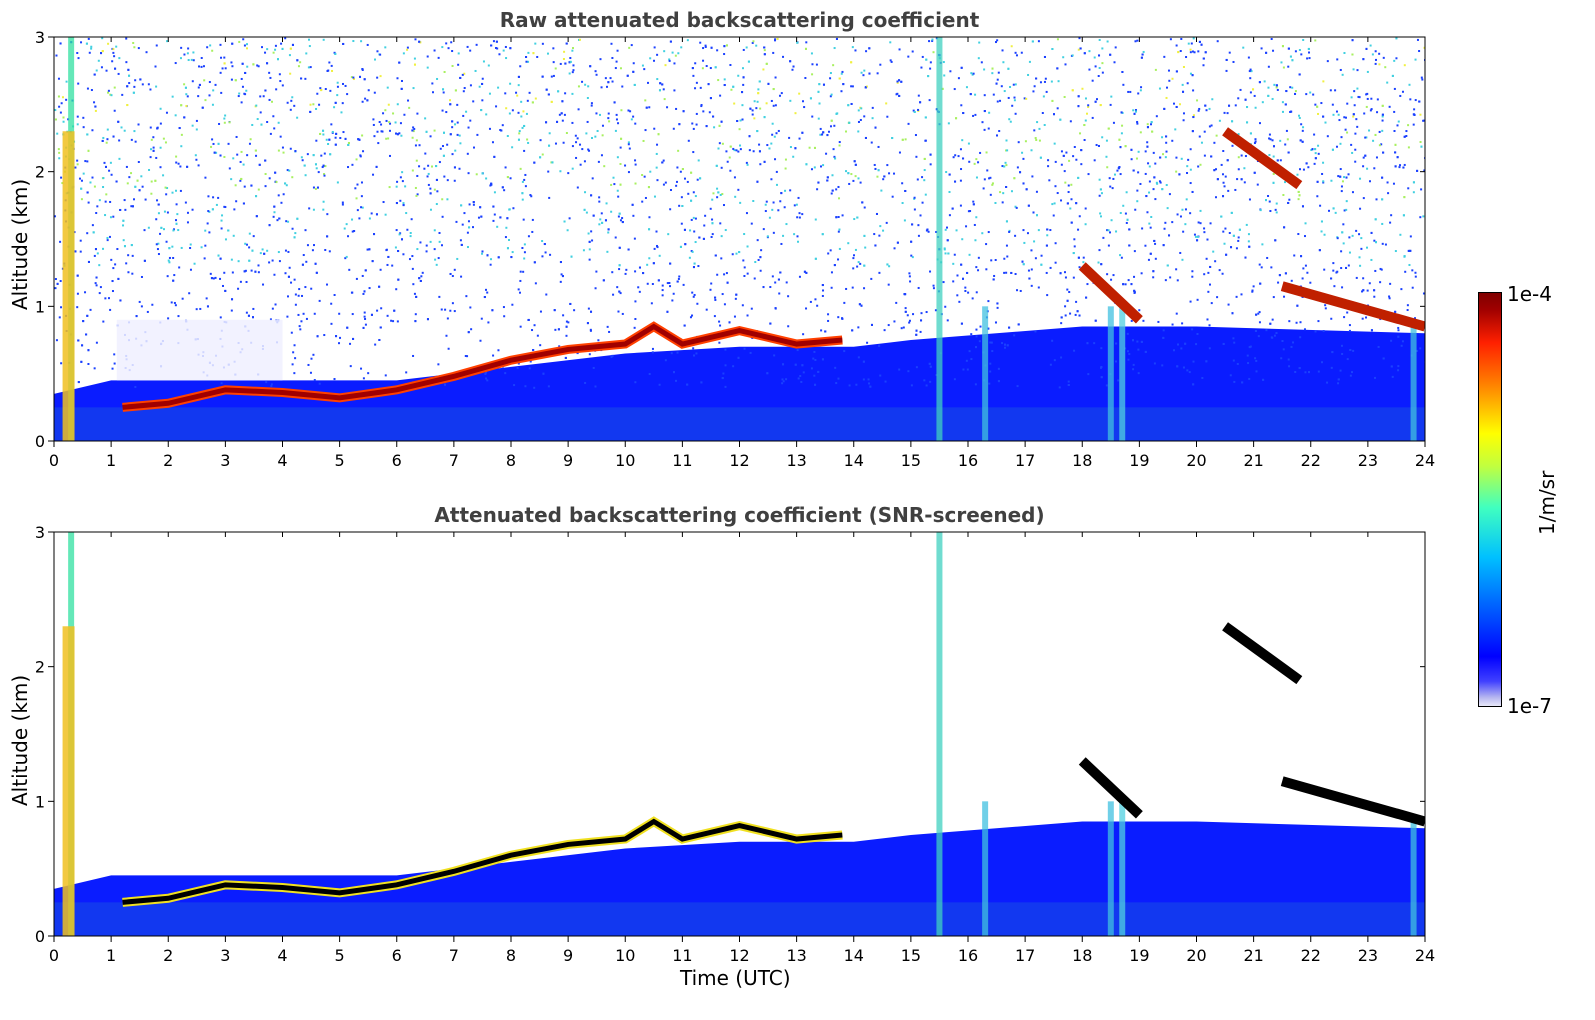  What do you see at coordinates (796, 460) in the screenshot?
I see `x-tick-label: 13` at bounding box center [796, 460].